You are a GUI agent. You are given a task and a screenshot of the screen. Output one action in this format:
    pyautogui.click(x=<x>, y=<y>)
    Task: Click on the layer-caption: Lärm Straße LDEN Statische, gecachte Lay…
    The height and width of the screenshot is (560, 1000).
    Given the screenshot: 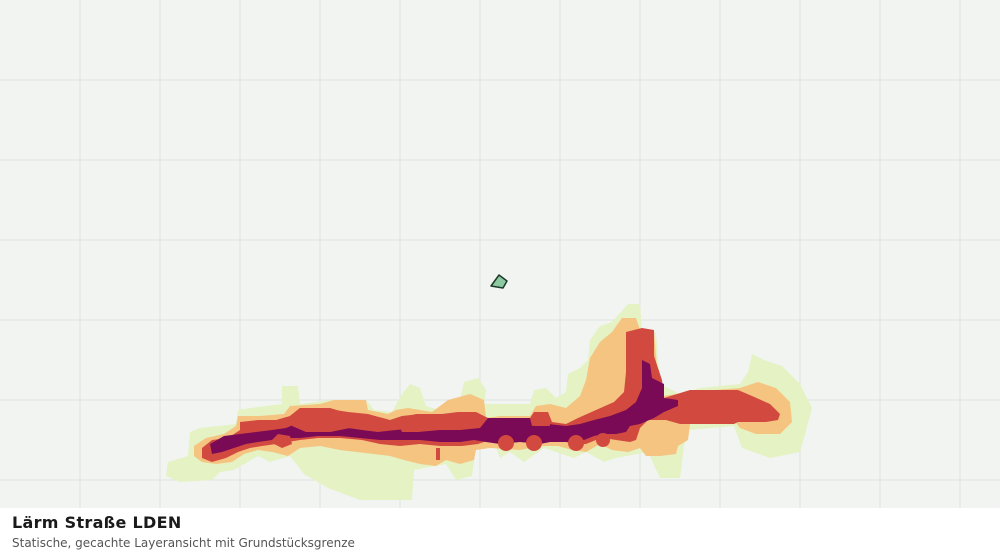 What is the action you would take?
    pyautogui.click(x=500, y=534)
    